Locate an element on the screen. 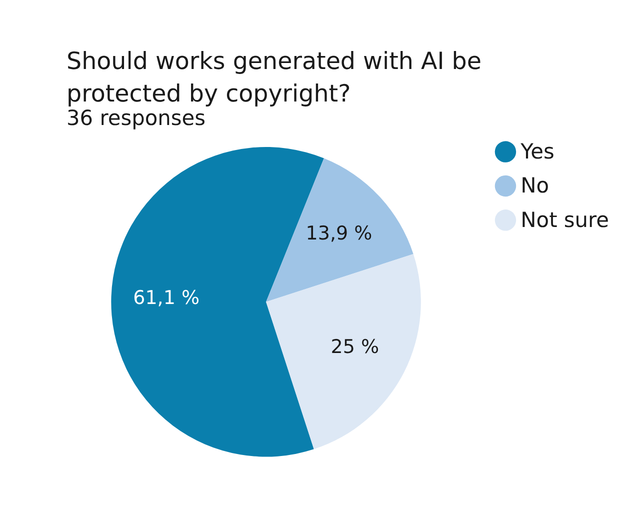 The width and height of the screenshot is (629, 511). data-label: 13,9 % is located at coordinates (339, 233).